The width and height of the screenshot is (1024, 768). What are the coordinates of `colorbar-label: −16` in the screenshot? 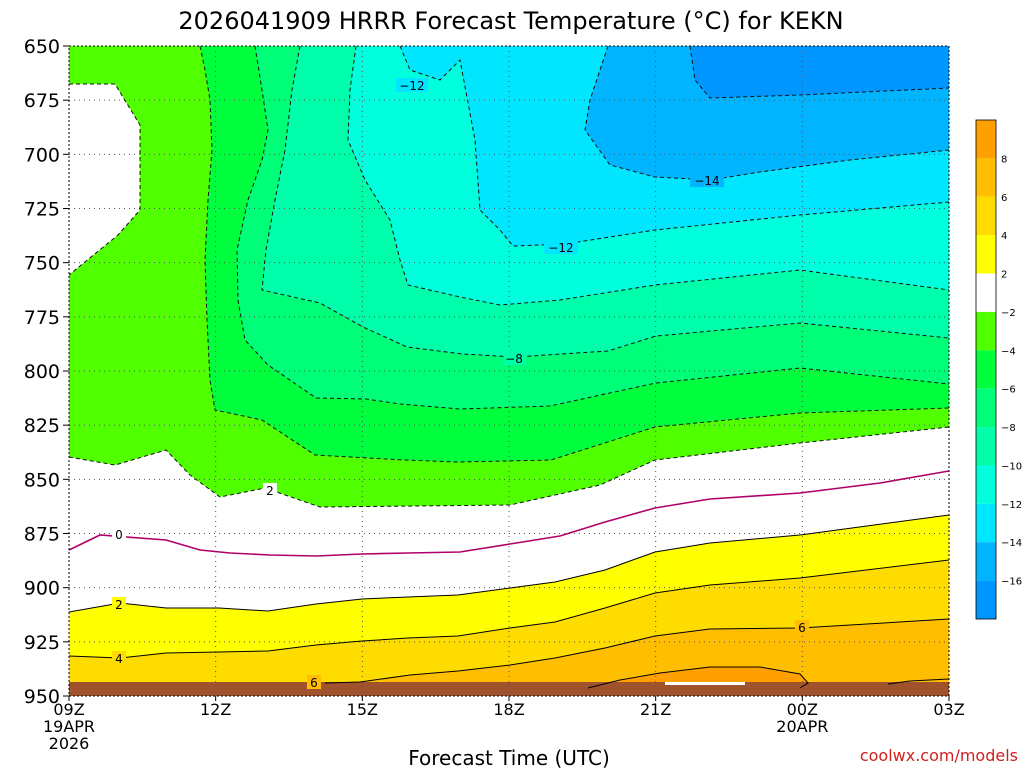 It's located at (1011, 582).